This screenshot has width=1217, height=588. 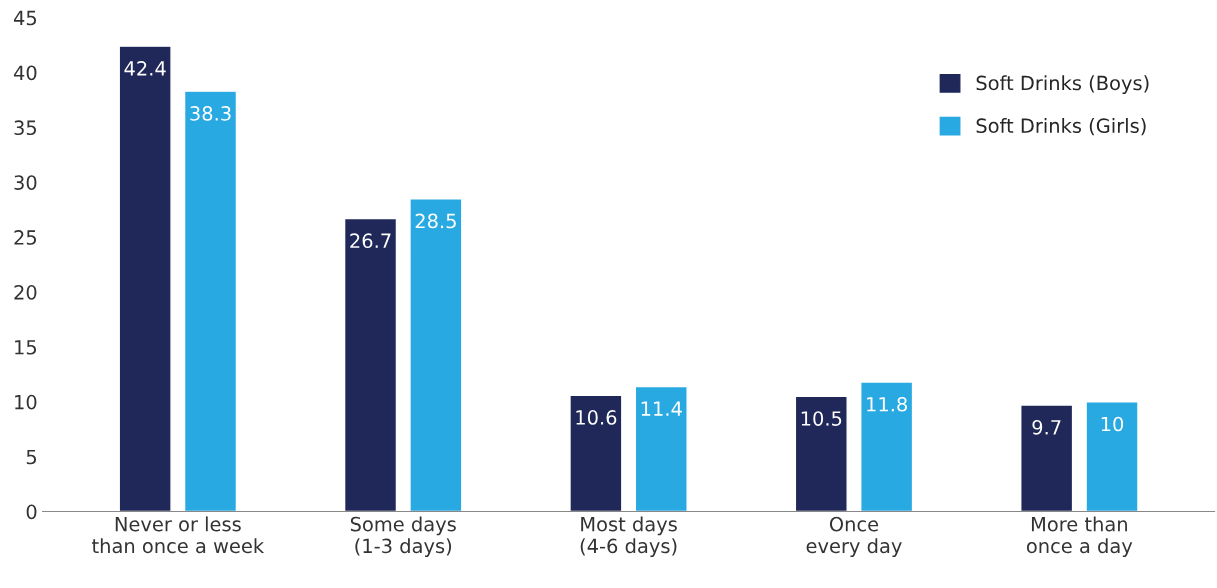 I want to click on x-tick-label: More than once a day, so click(x=1079, y=537).